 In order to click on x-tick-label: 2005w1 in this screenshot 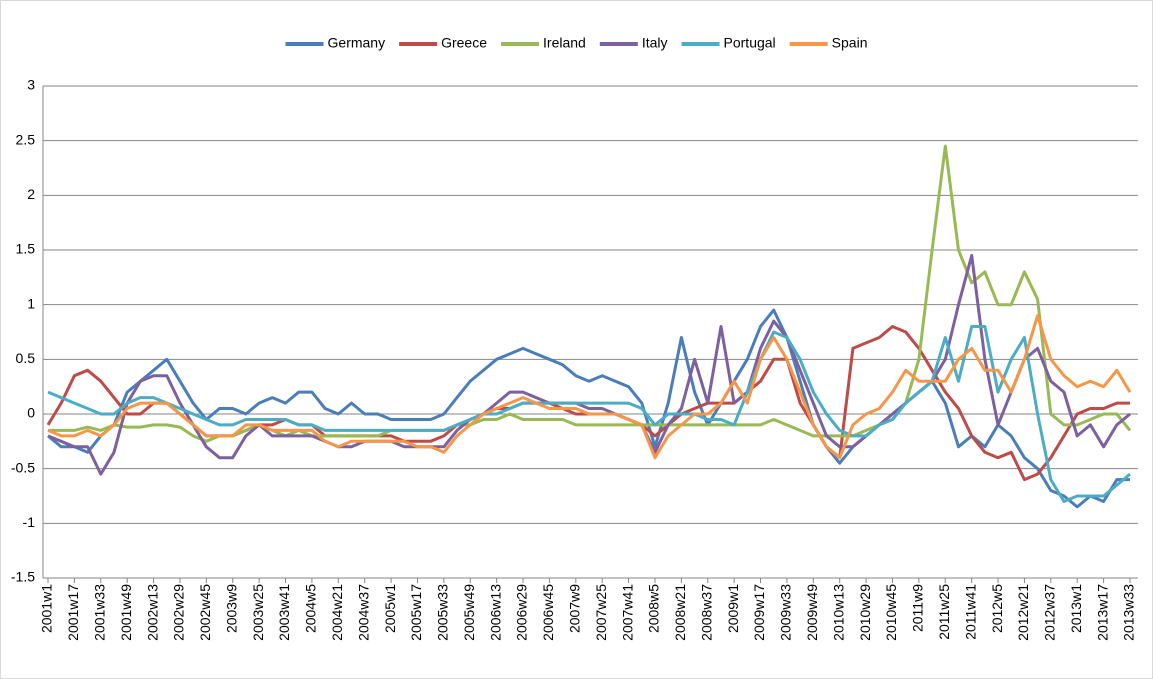, I will do `click(390, 608)`.